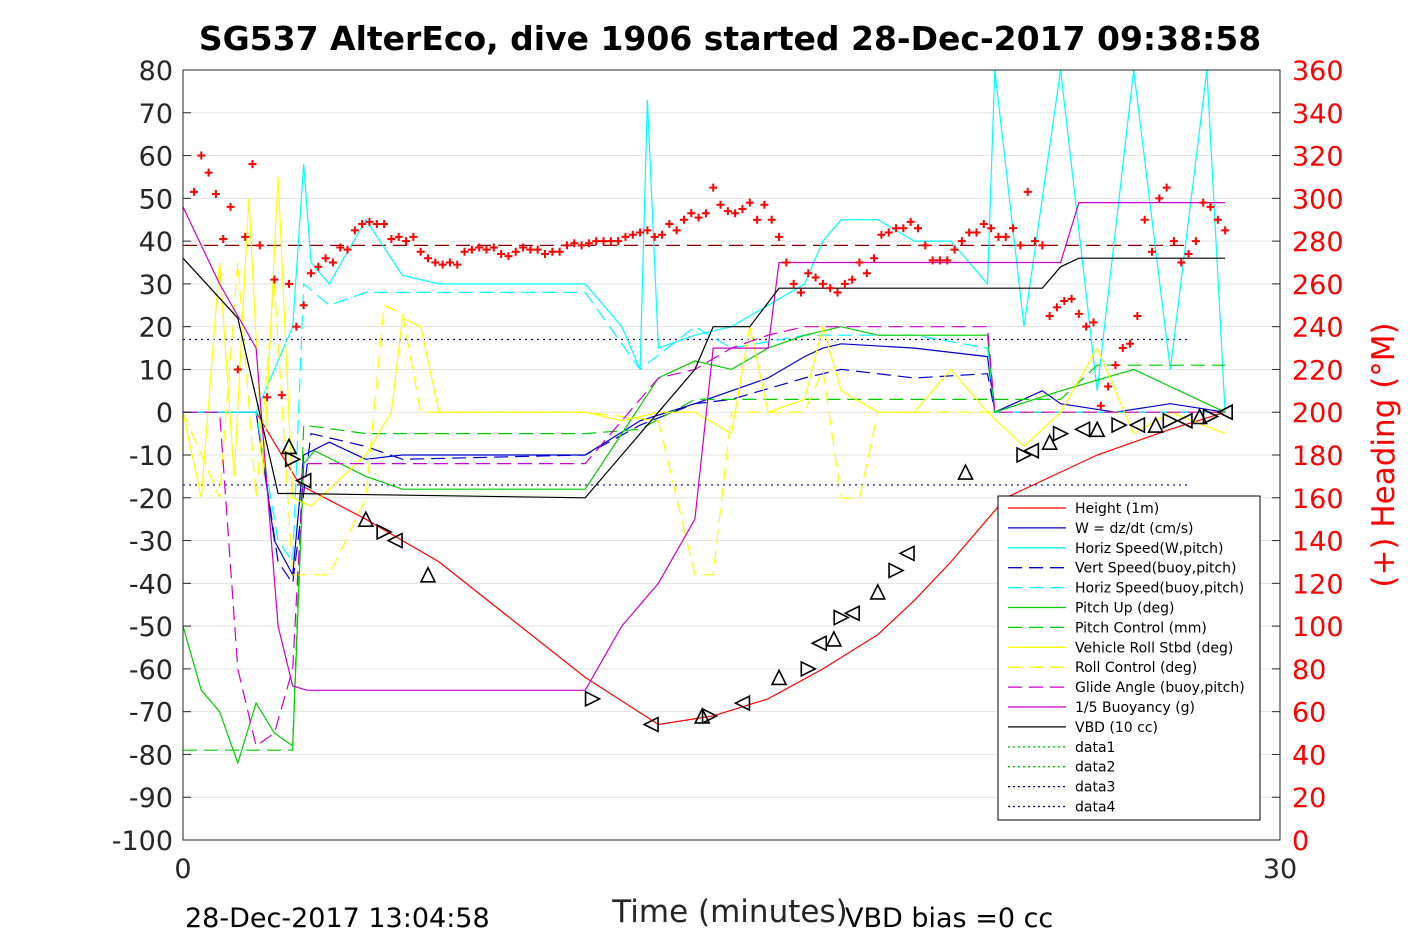 The image size is (1417, 945). Describe the element at coordinates (1318, 242) in the screenshot. I see `y-right-tick-label: 280` at that location.